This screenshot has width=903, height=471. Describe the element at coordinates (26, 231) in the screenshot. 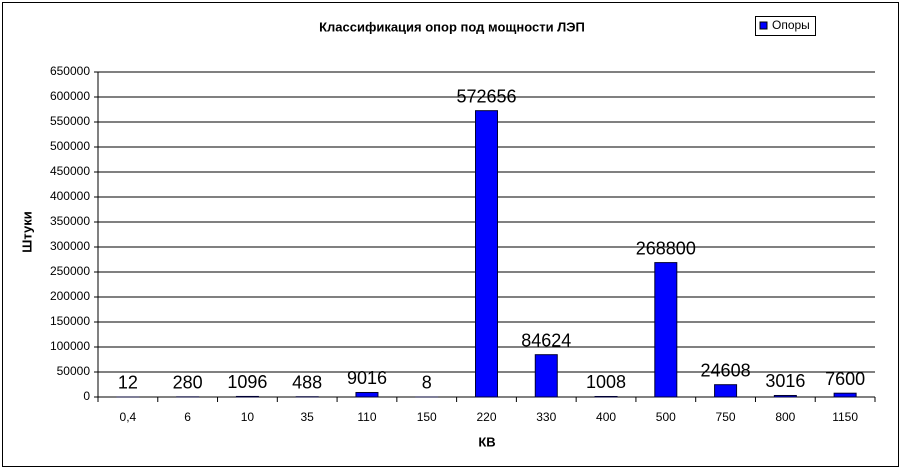

I see `y-axis-title: Штуки` at that location.